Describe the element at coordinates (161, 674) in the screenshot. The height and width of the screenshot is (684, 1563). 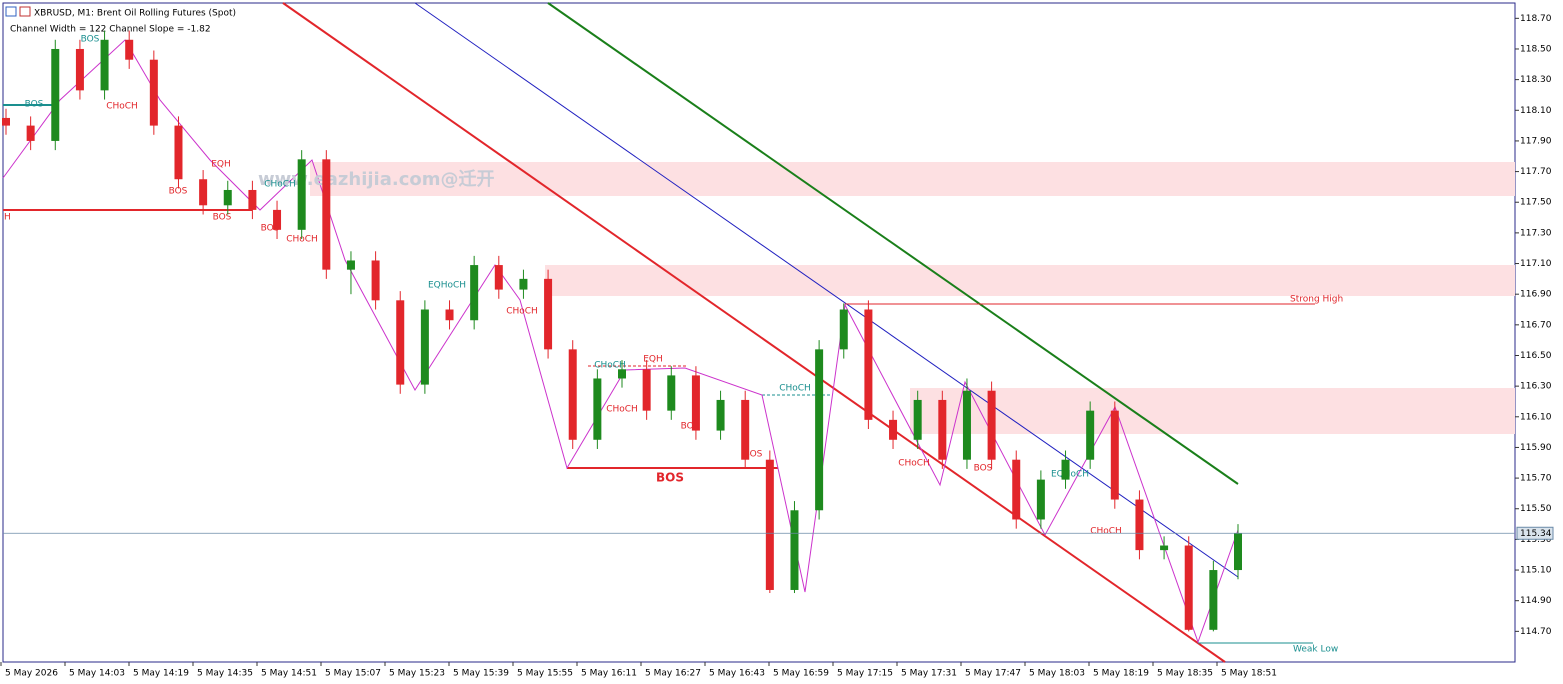
I see `x-tick-label: 5 May 14:19` at that location.